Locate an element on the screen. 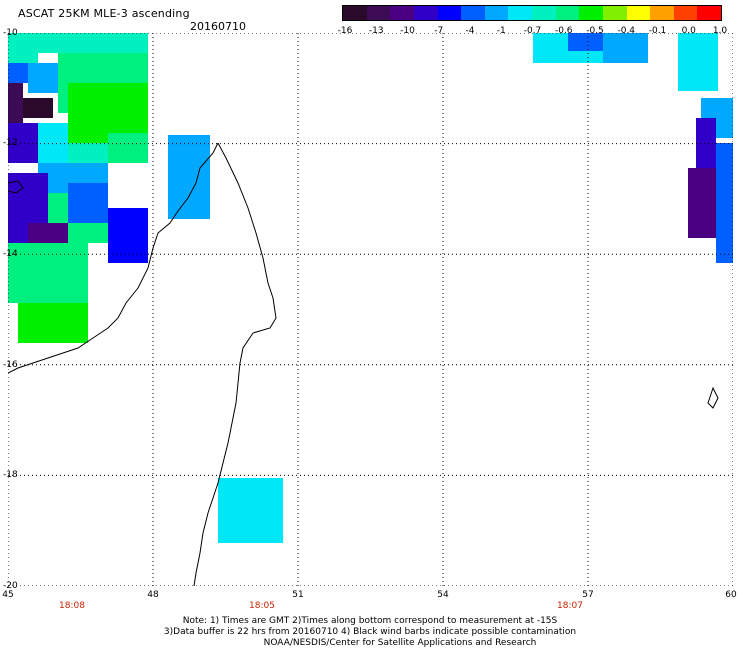 Image resolution: width=740 pixels, height=650 pixels. colorbar-tick-label: -13 is located at coordinates (376, 31).